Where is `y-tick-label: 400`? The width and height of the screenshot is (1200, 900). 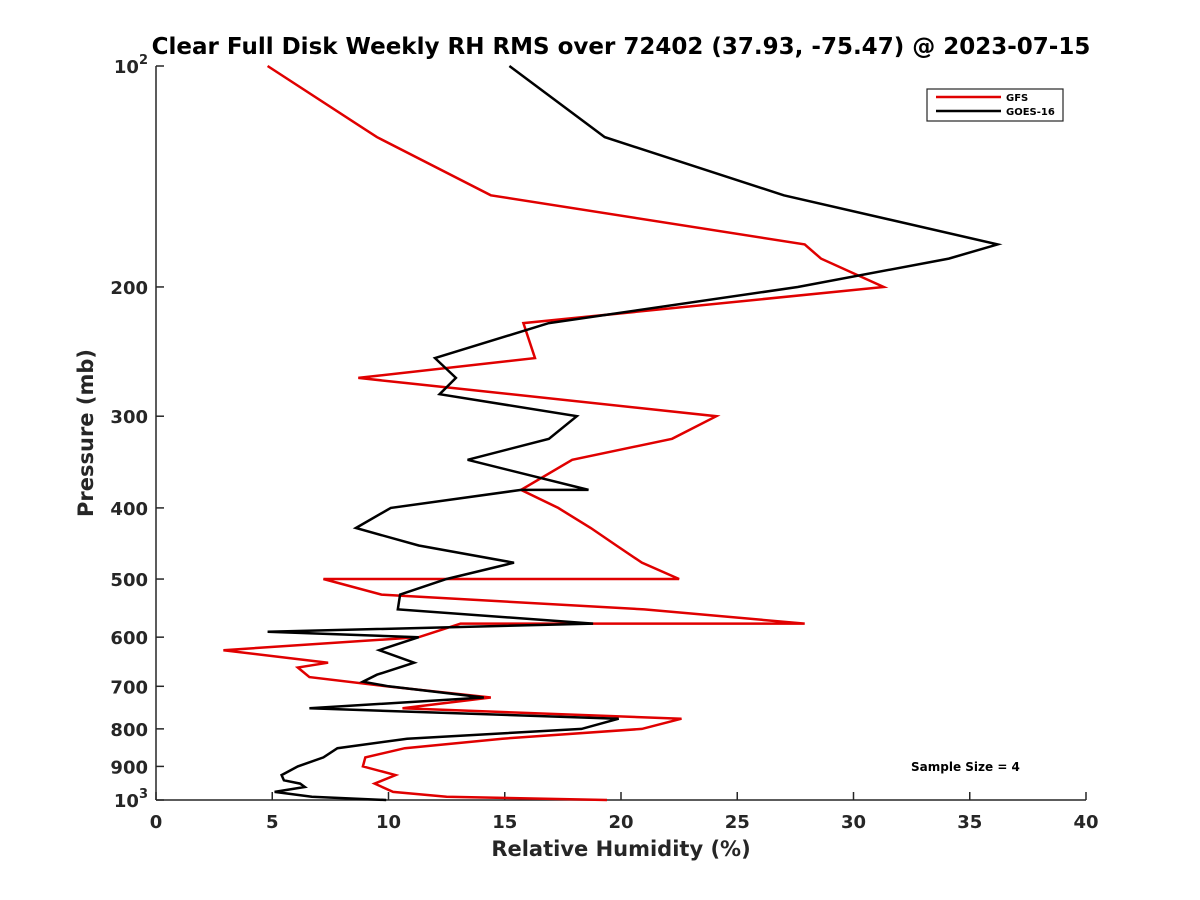
y-tick-label: 400 is located at coordinates (129, 509).